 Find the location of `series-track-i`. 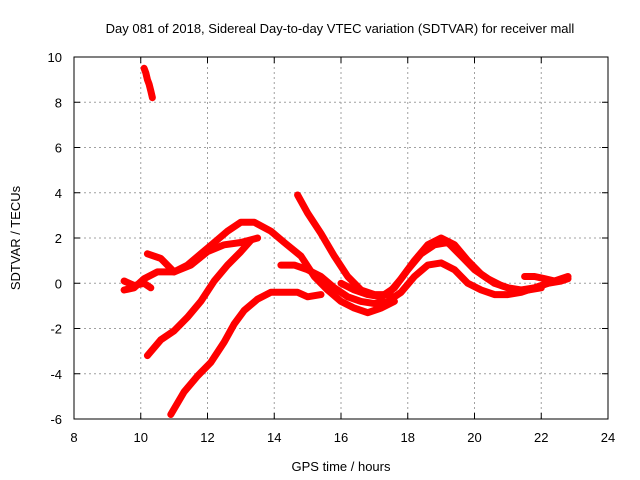

series-track-i is located at coordinates (441, 270).